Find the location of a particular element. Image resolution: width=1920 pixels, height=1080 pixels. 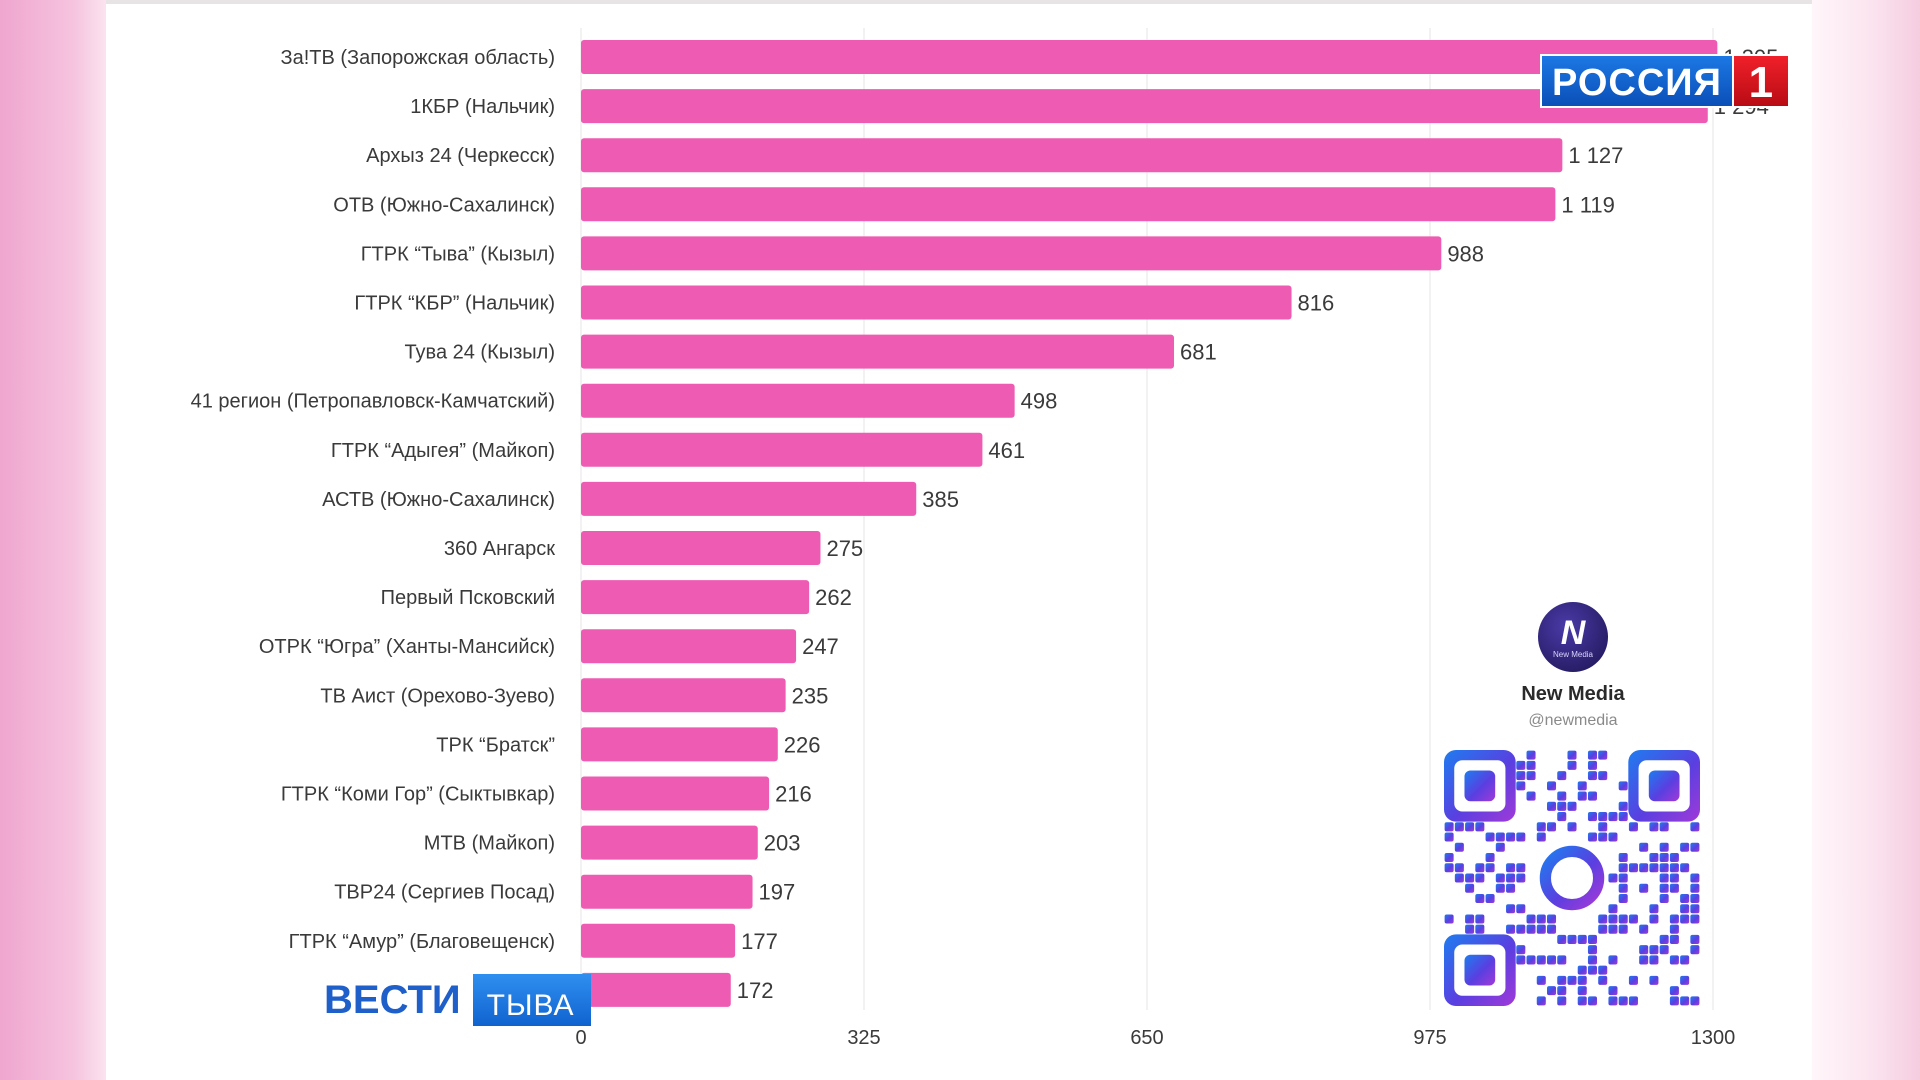

qr-code-icon is located at coordinates (1572, 878).